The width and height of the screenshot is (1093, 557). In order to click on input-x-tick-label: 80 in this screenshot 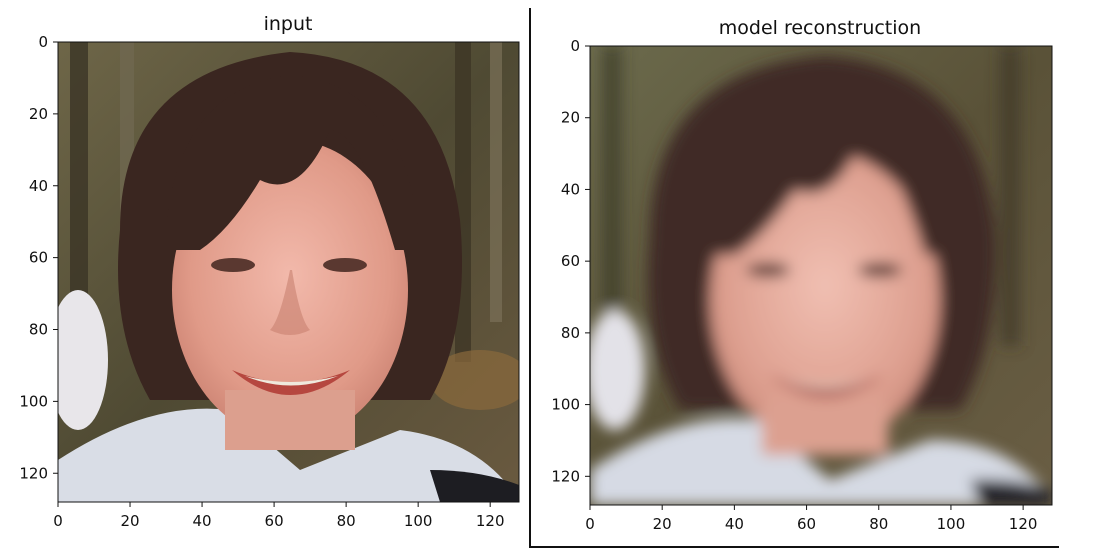, I will do `click(346, 521)`.